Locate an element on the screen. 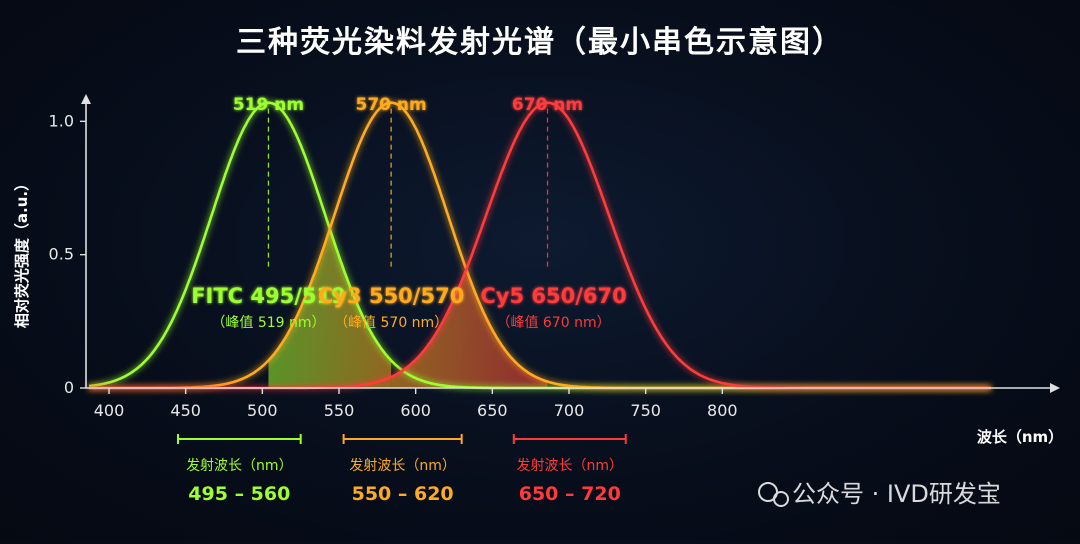 The width and height of the screenshot is (1080, 544). x-tick-label: 800 is located at coordinates (722, 410).